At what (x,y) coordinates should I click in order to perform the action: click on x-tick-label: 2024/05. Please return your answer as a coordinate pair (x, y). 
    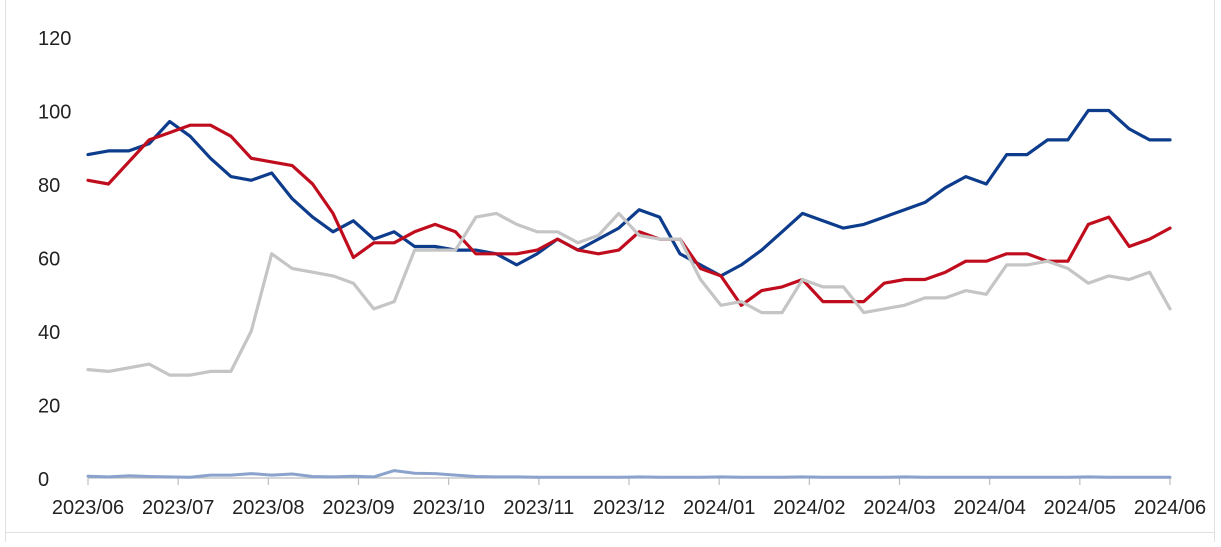
    Looking at the image, I should click on (1080, 508).